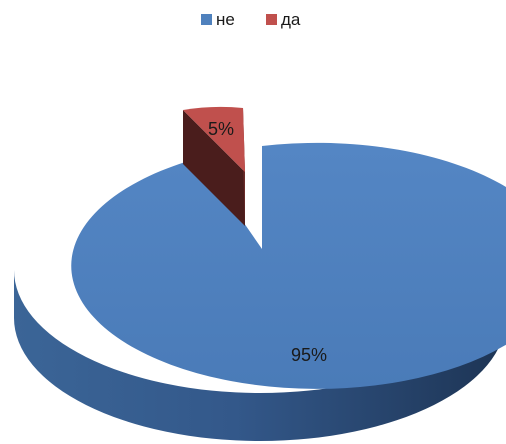 The width and height of the screenshot is (506, 444). I want to click on legend-swatch-da, so click(271, 19).